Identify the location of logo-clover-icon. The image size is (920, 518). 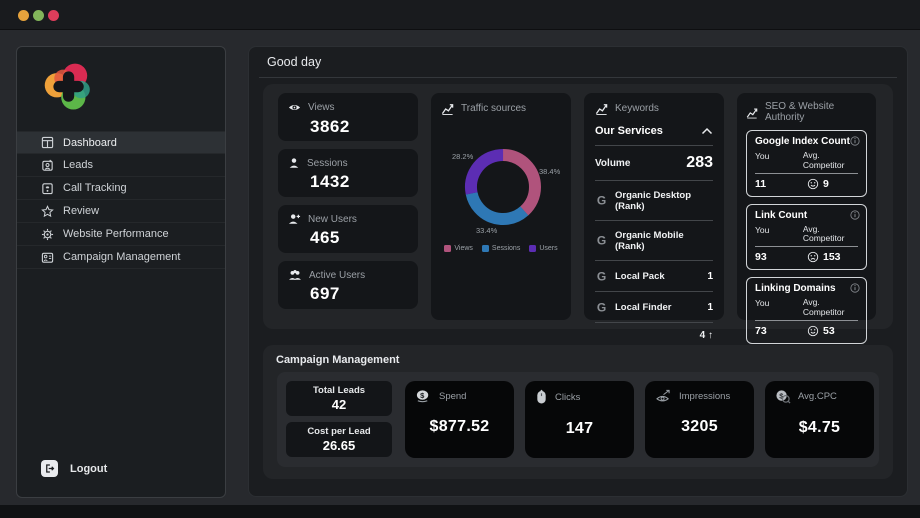
(67, 86).